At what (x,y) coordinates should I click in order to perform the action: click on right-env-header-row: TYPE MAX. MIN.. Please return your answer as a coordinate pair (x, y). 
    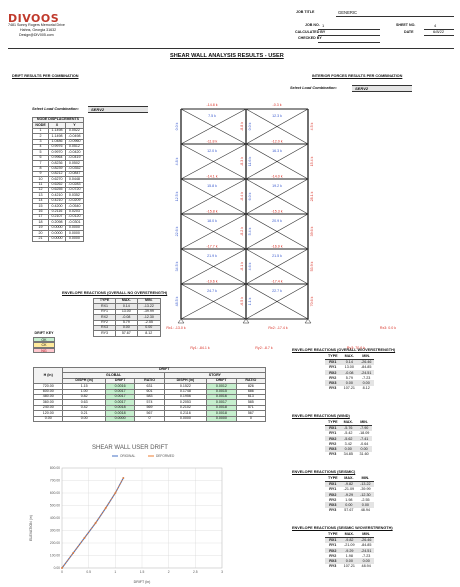
    Looking at the image, I should click on (349, 423).